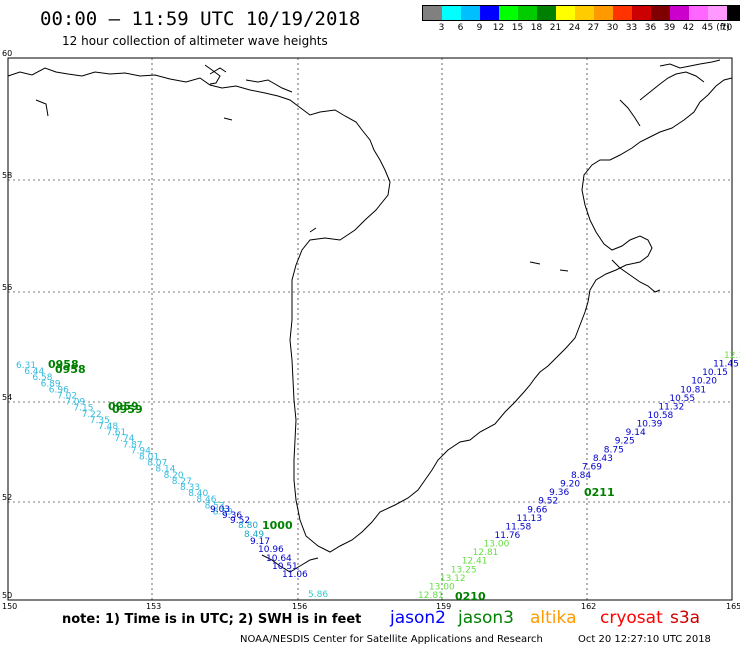 The width and height of the screenshot is (740, 650). Describe the element at coordinates (165, 470) in the screenshot. I see `swh-value: 8.14` at that location.